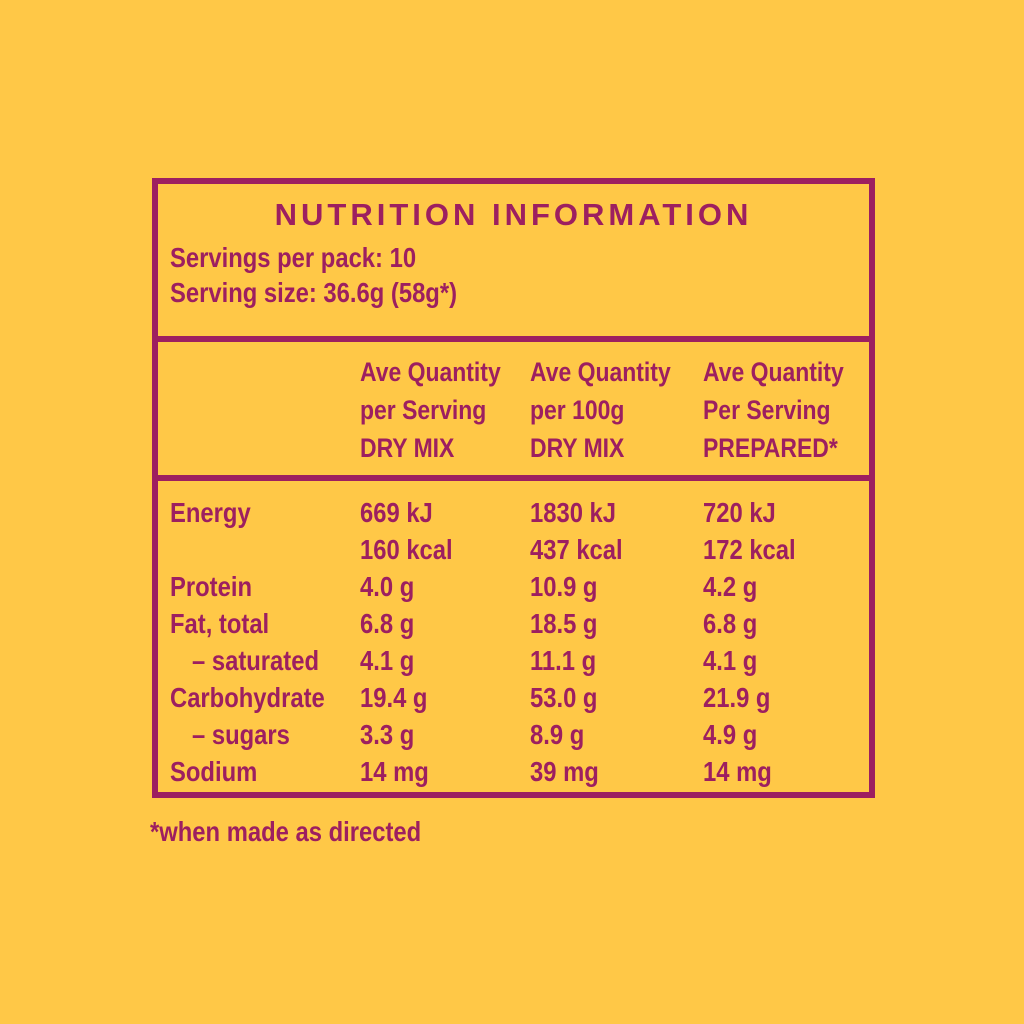 Image resolution: width=1024 pixels, height=1024 pixels. What do you see at coordinates (423, 410) in the screenshot?
I see `column-header-line: per Serving` at bounding box center [423, 410].